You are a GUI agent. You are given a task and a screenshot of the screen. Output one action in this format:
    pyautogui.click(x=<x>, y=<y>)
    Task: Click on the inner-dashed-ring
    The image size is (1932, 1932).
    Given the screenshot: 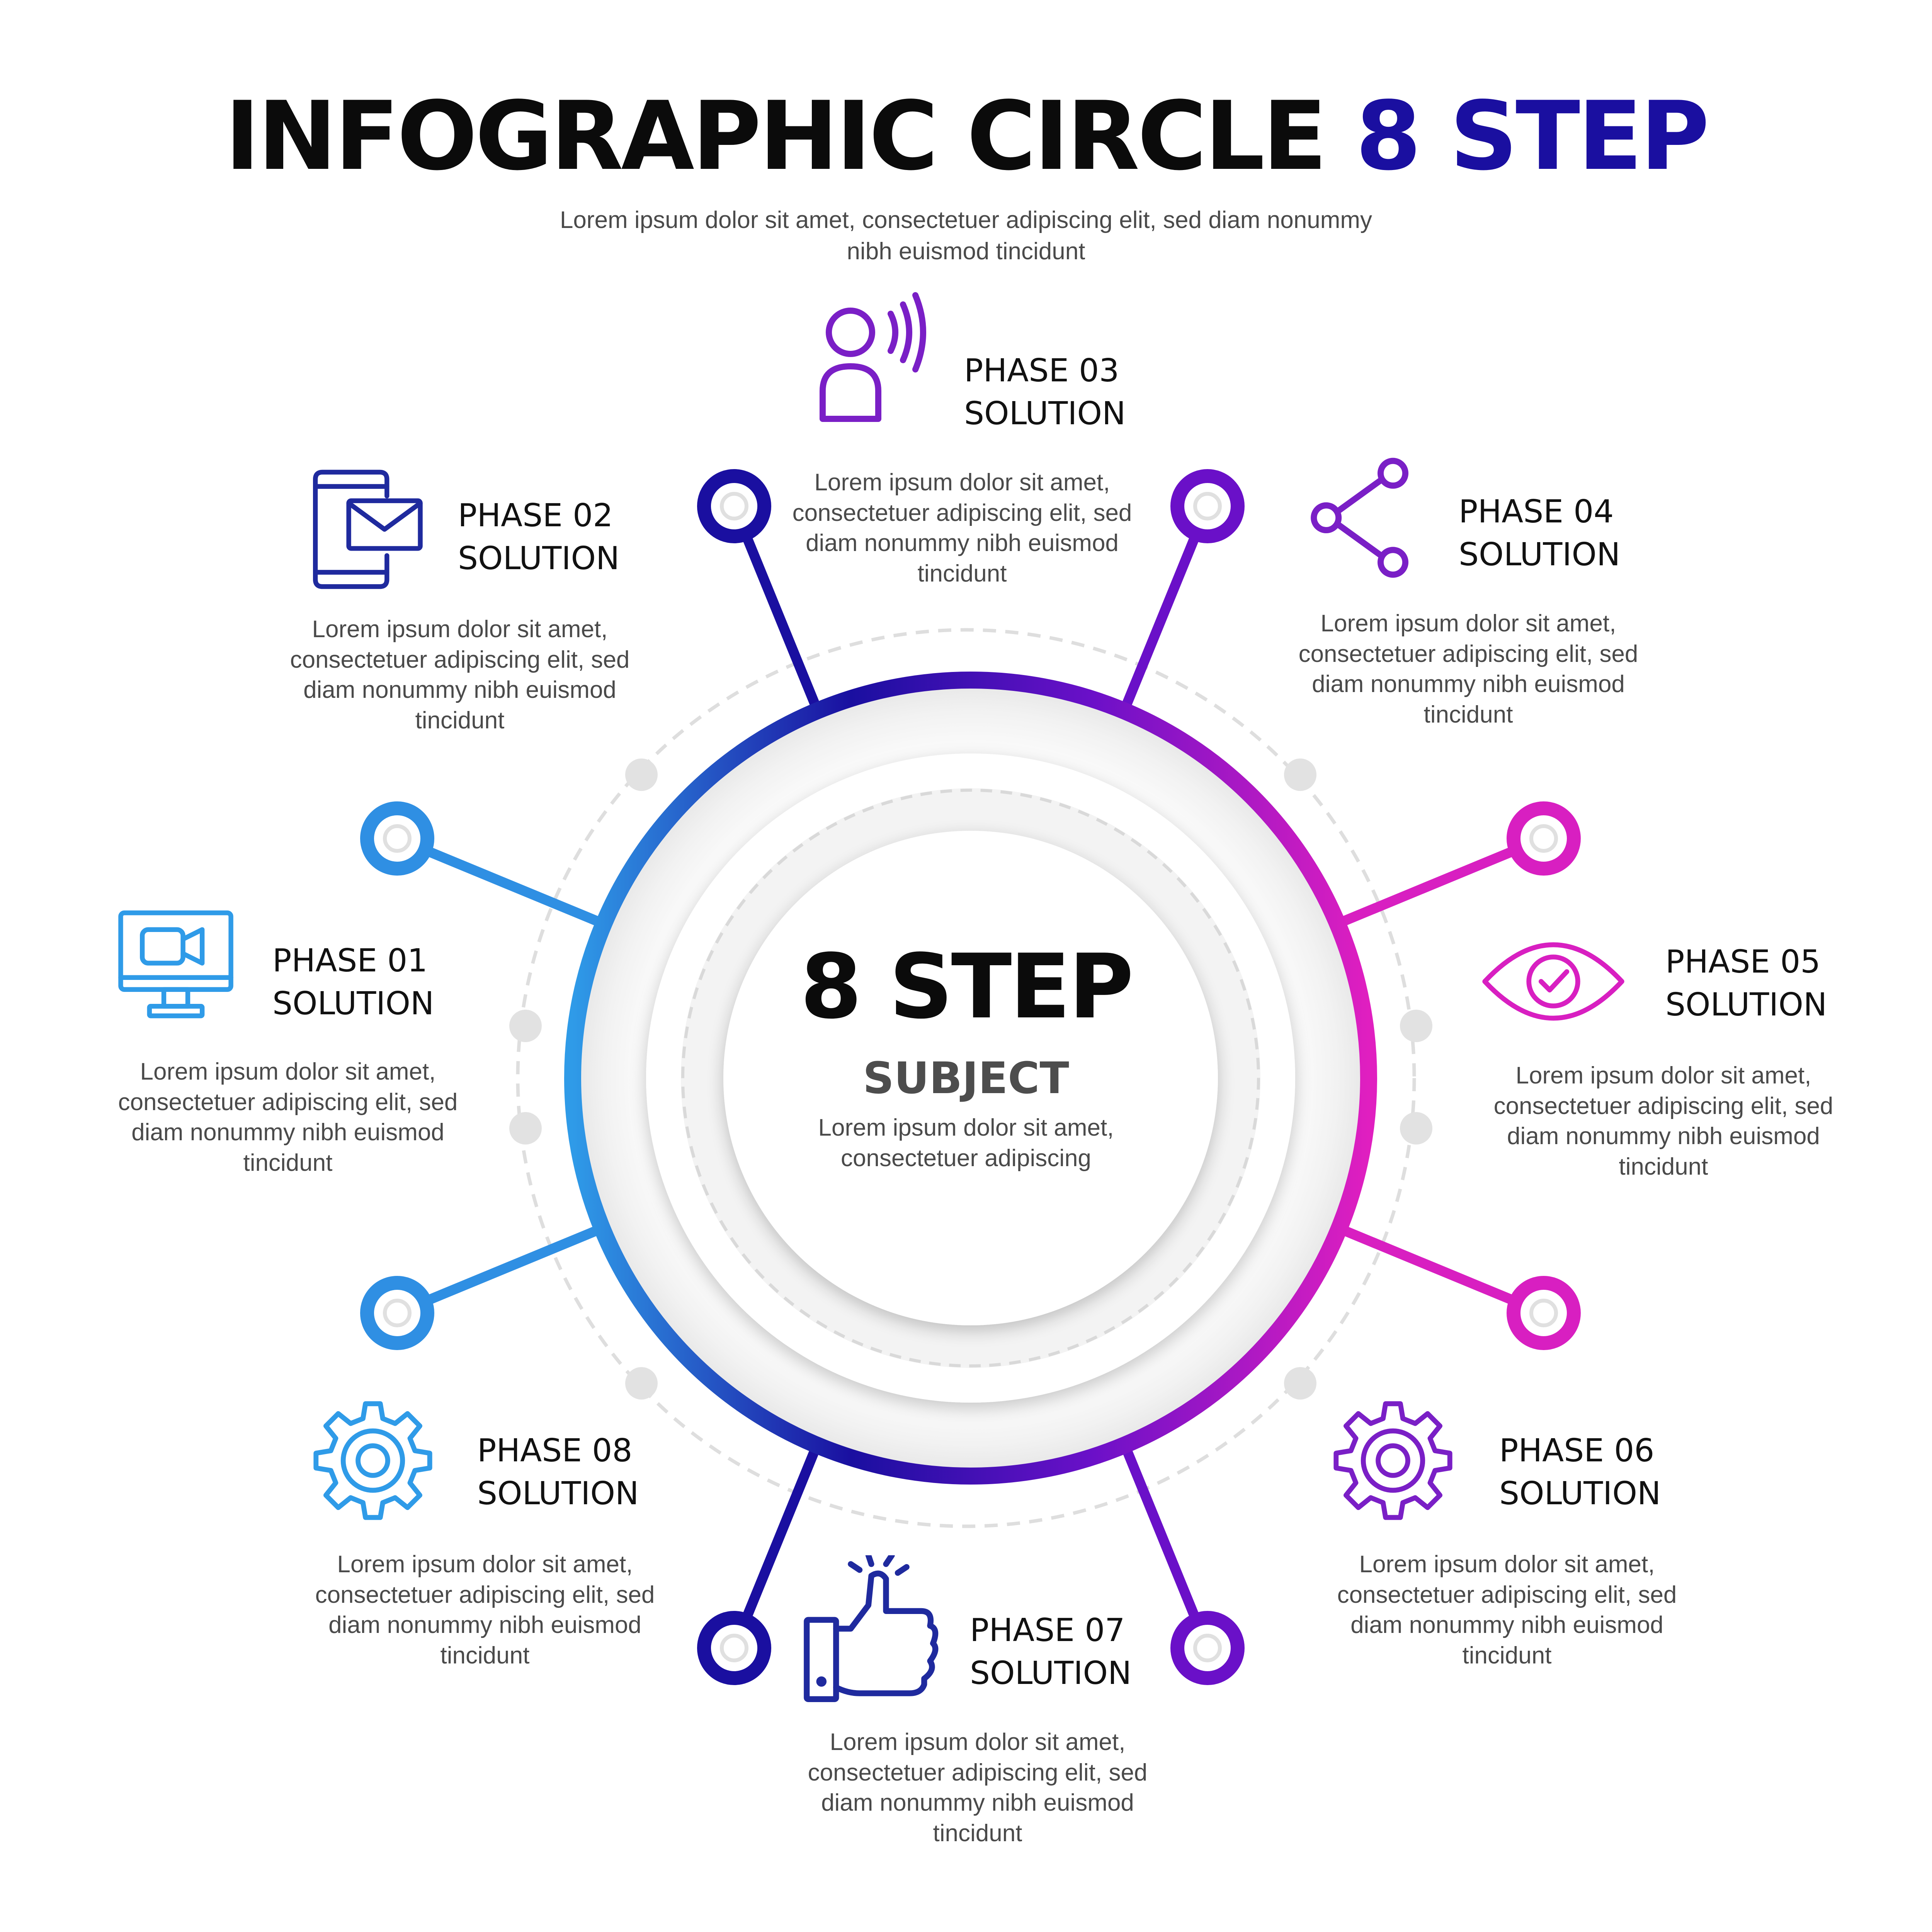 What is the action you would take?
    pyautogui.click(x=971, y=1078)
    